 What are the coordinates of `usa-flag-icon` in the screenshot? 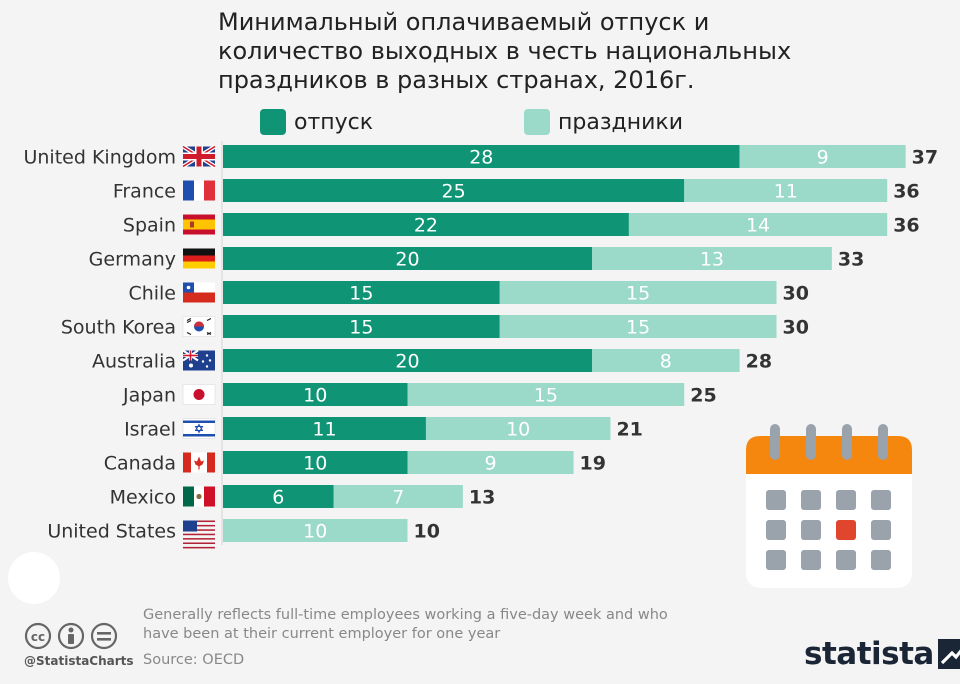 It's located at (199, 534).